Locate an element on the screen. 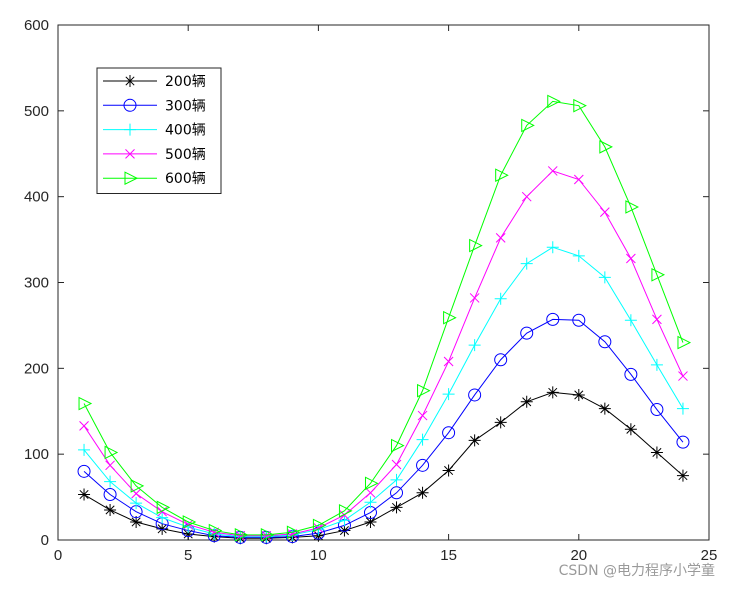  legend-entry-5: 600辆 is located at coordinates (154, 179).